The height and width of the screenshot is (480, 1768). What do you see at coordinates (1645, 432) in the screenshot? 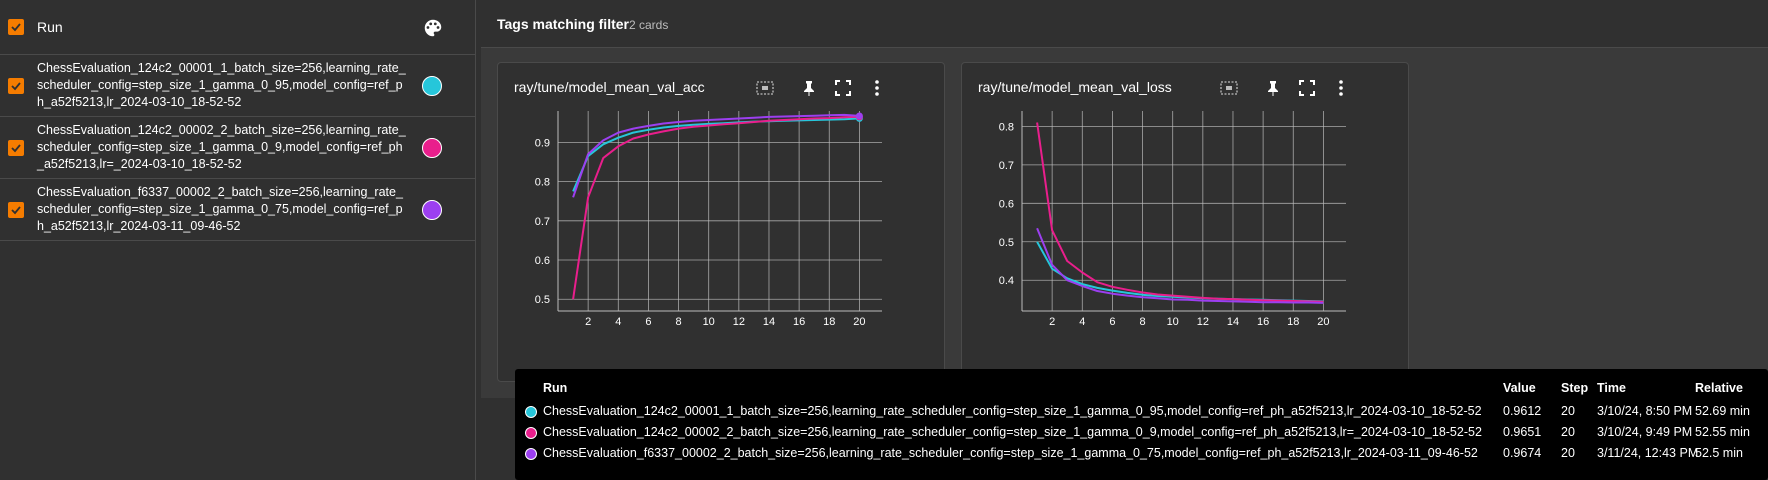
I see `tooltip-time: 3/10/24, 9:49 PM` at bounding box center [1645, 432].